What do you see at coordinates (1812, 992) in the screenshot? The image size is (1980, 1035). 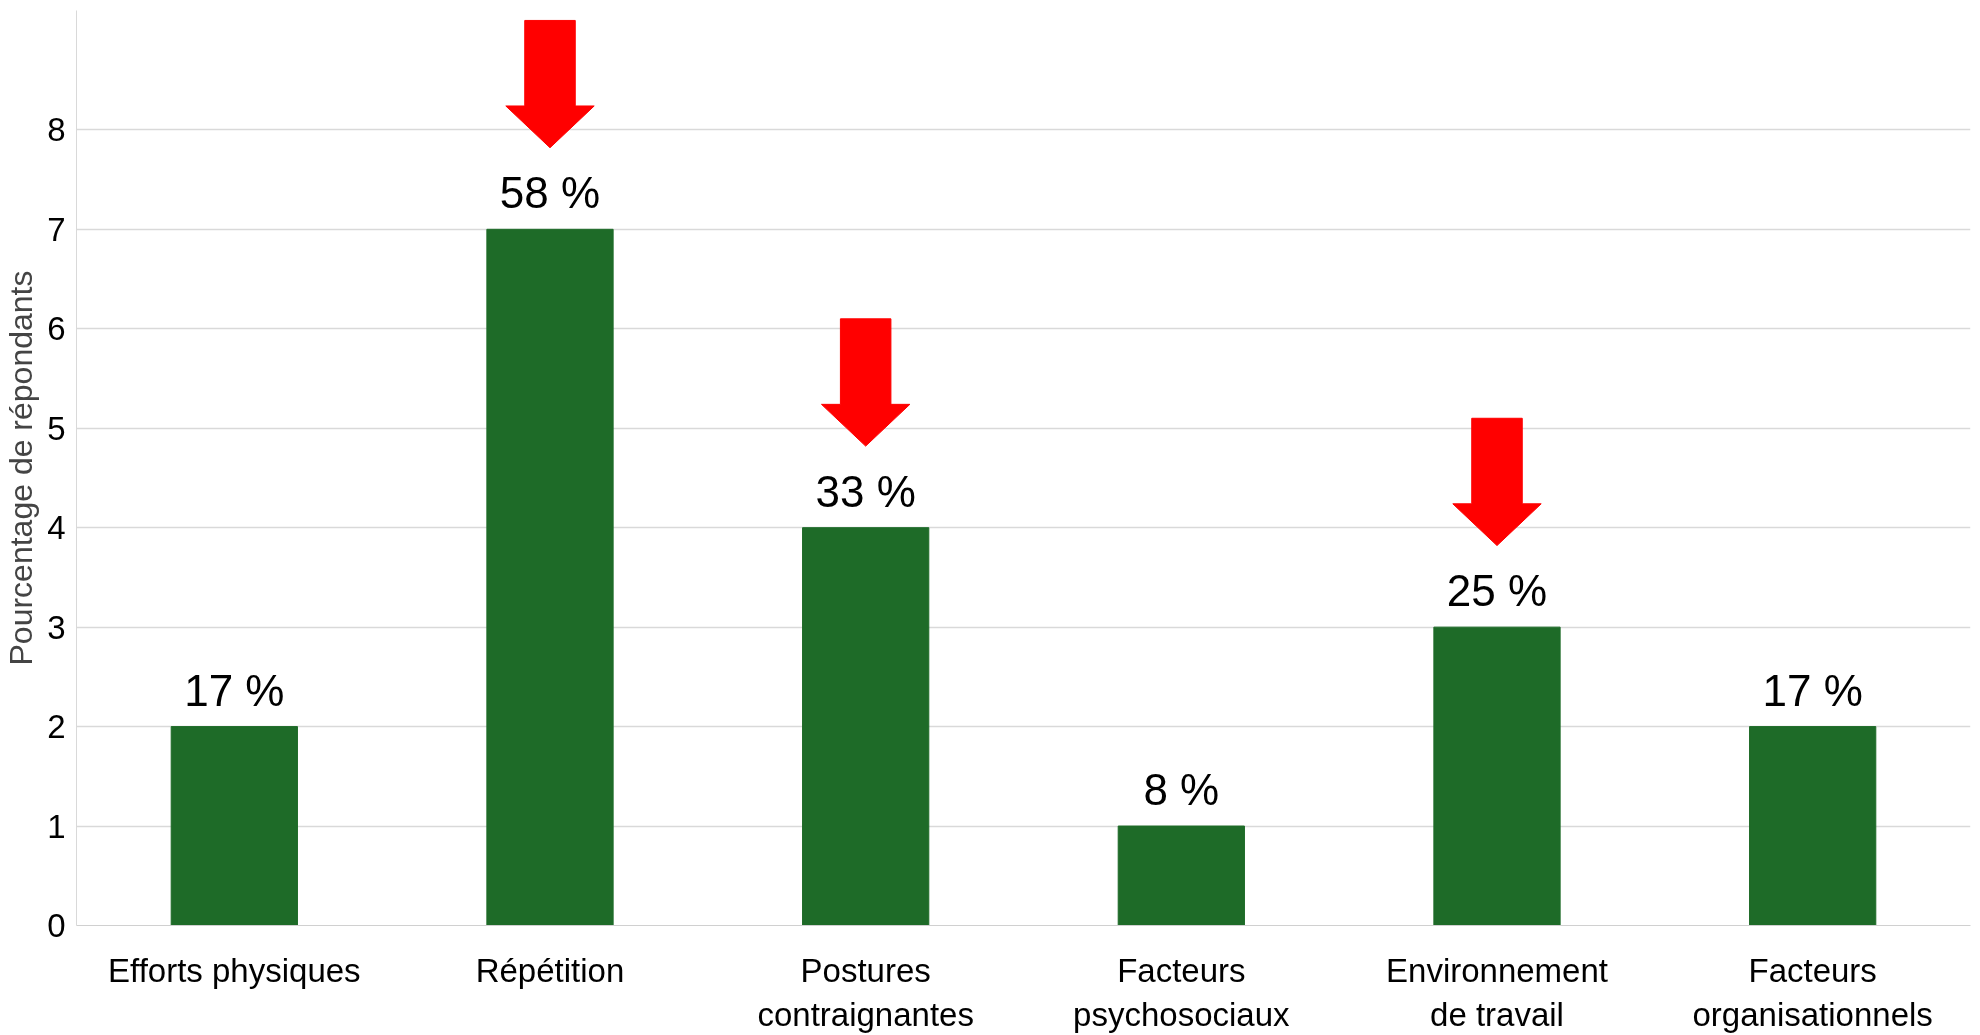 I see `x-tick-label: Facteurs organisationnels` at bounding box center [1812, 992].